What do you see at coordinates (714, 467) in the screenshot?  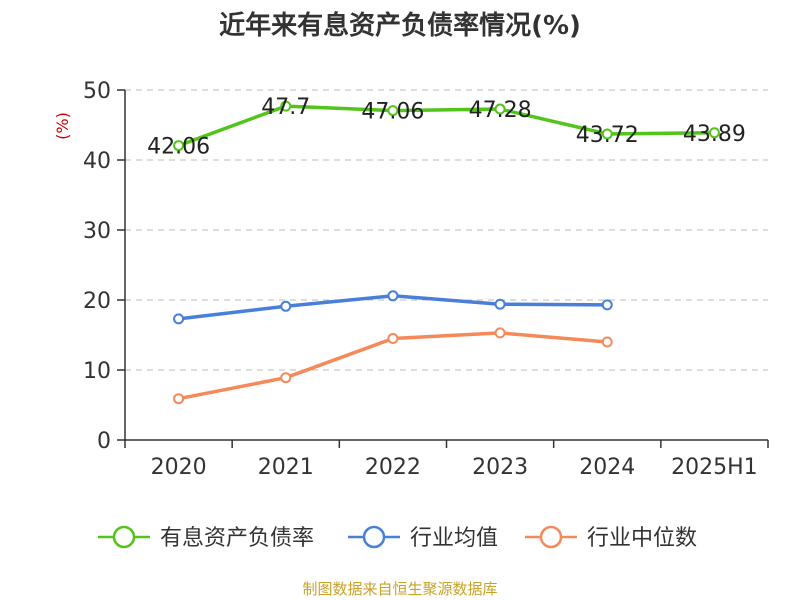 I see `x-tick-label: 2025H1` at bounding box center [714, 467].